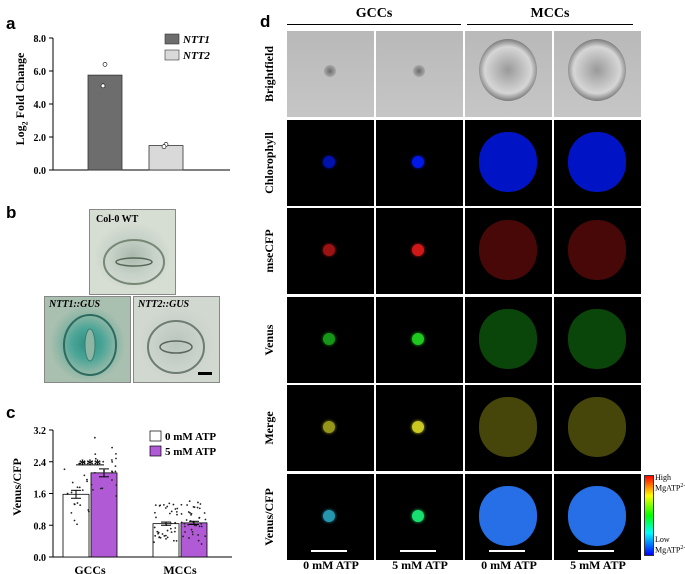 This screenshot has width=685, height=574. I want to click on a-legend-label: NTT2, so click(196, 56).